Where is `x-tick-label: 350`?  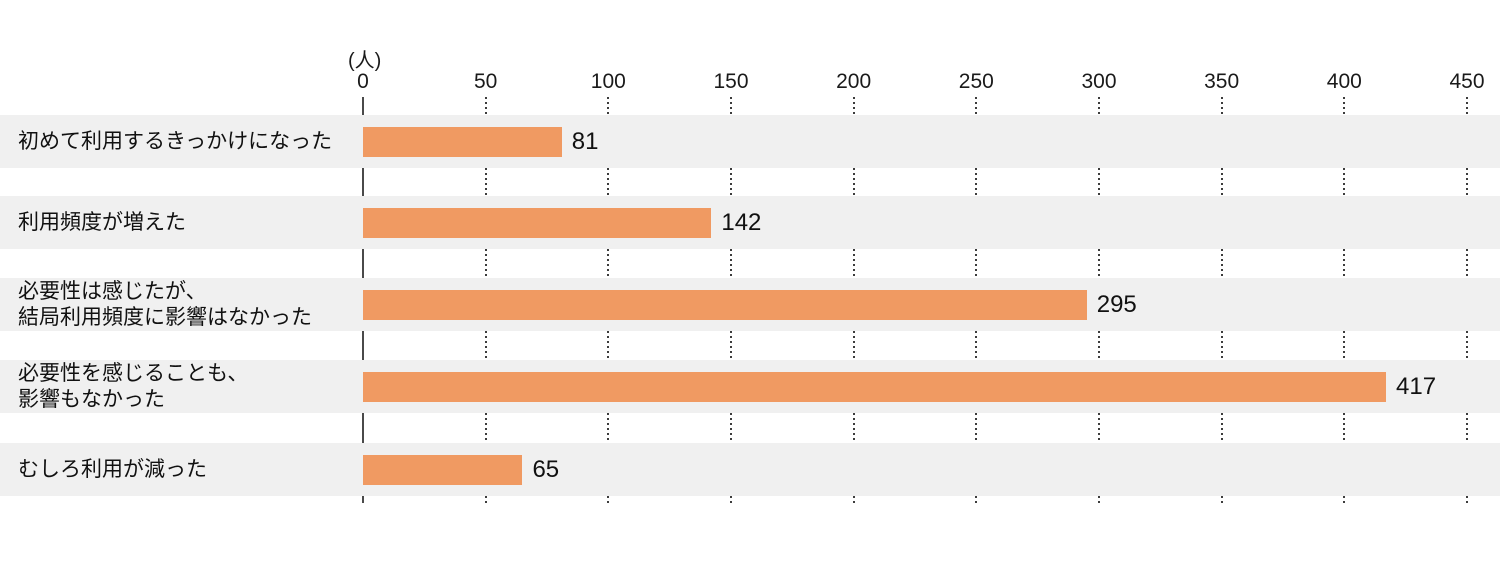
x-tick-label: 350 is located at coordinates (1222, 81).